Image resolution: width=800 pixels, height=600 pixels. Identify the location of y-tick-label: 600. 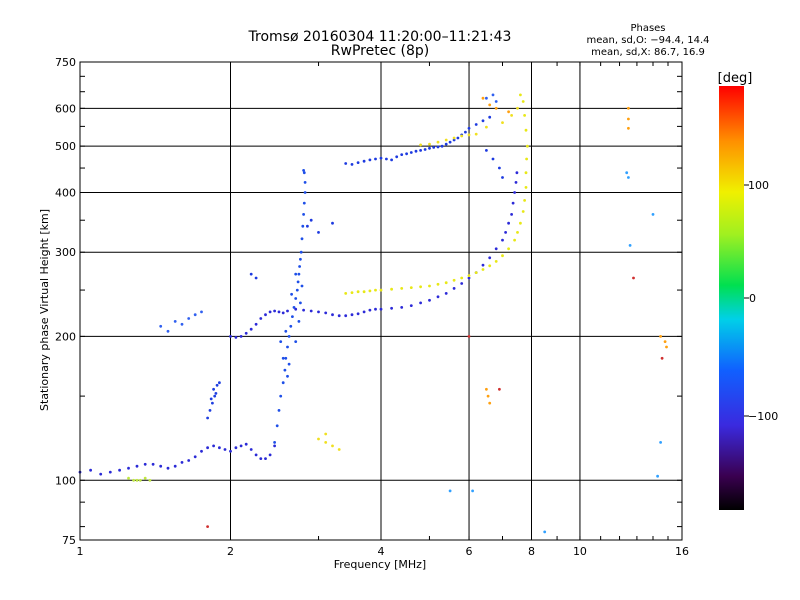
(65, 108).